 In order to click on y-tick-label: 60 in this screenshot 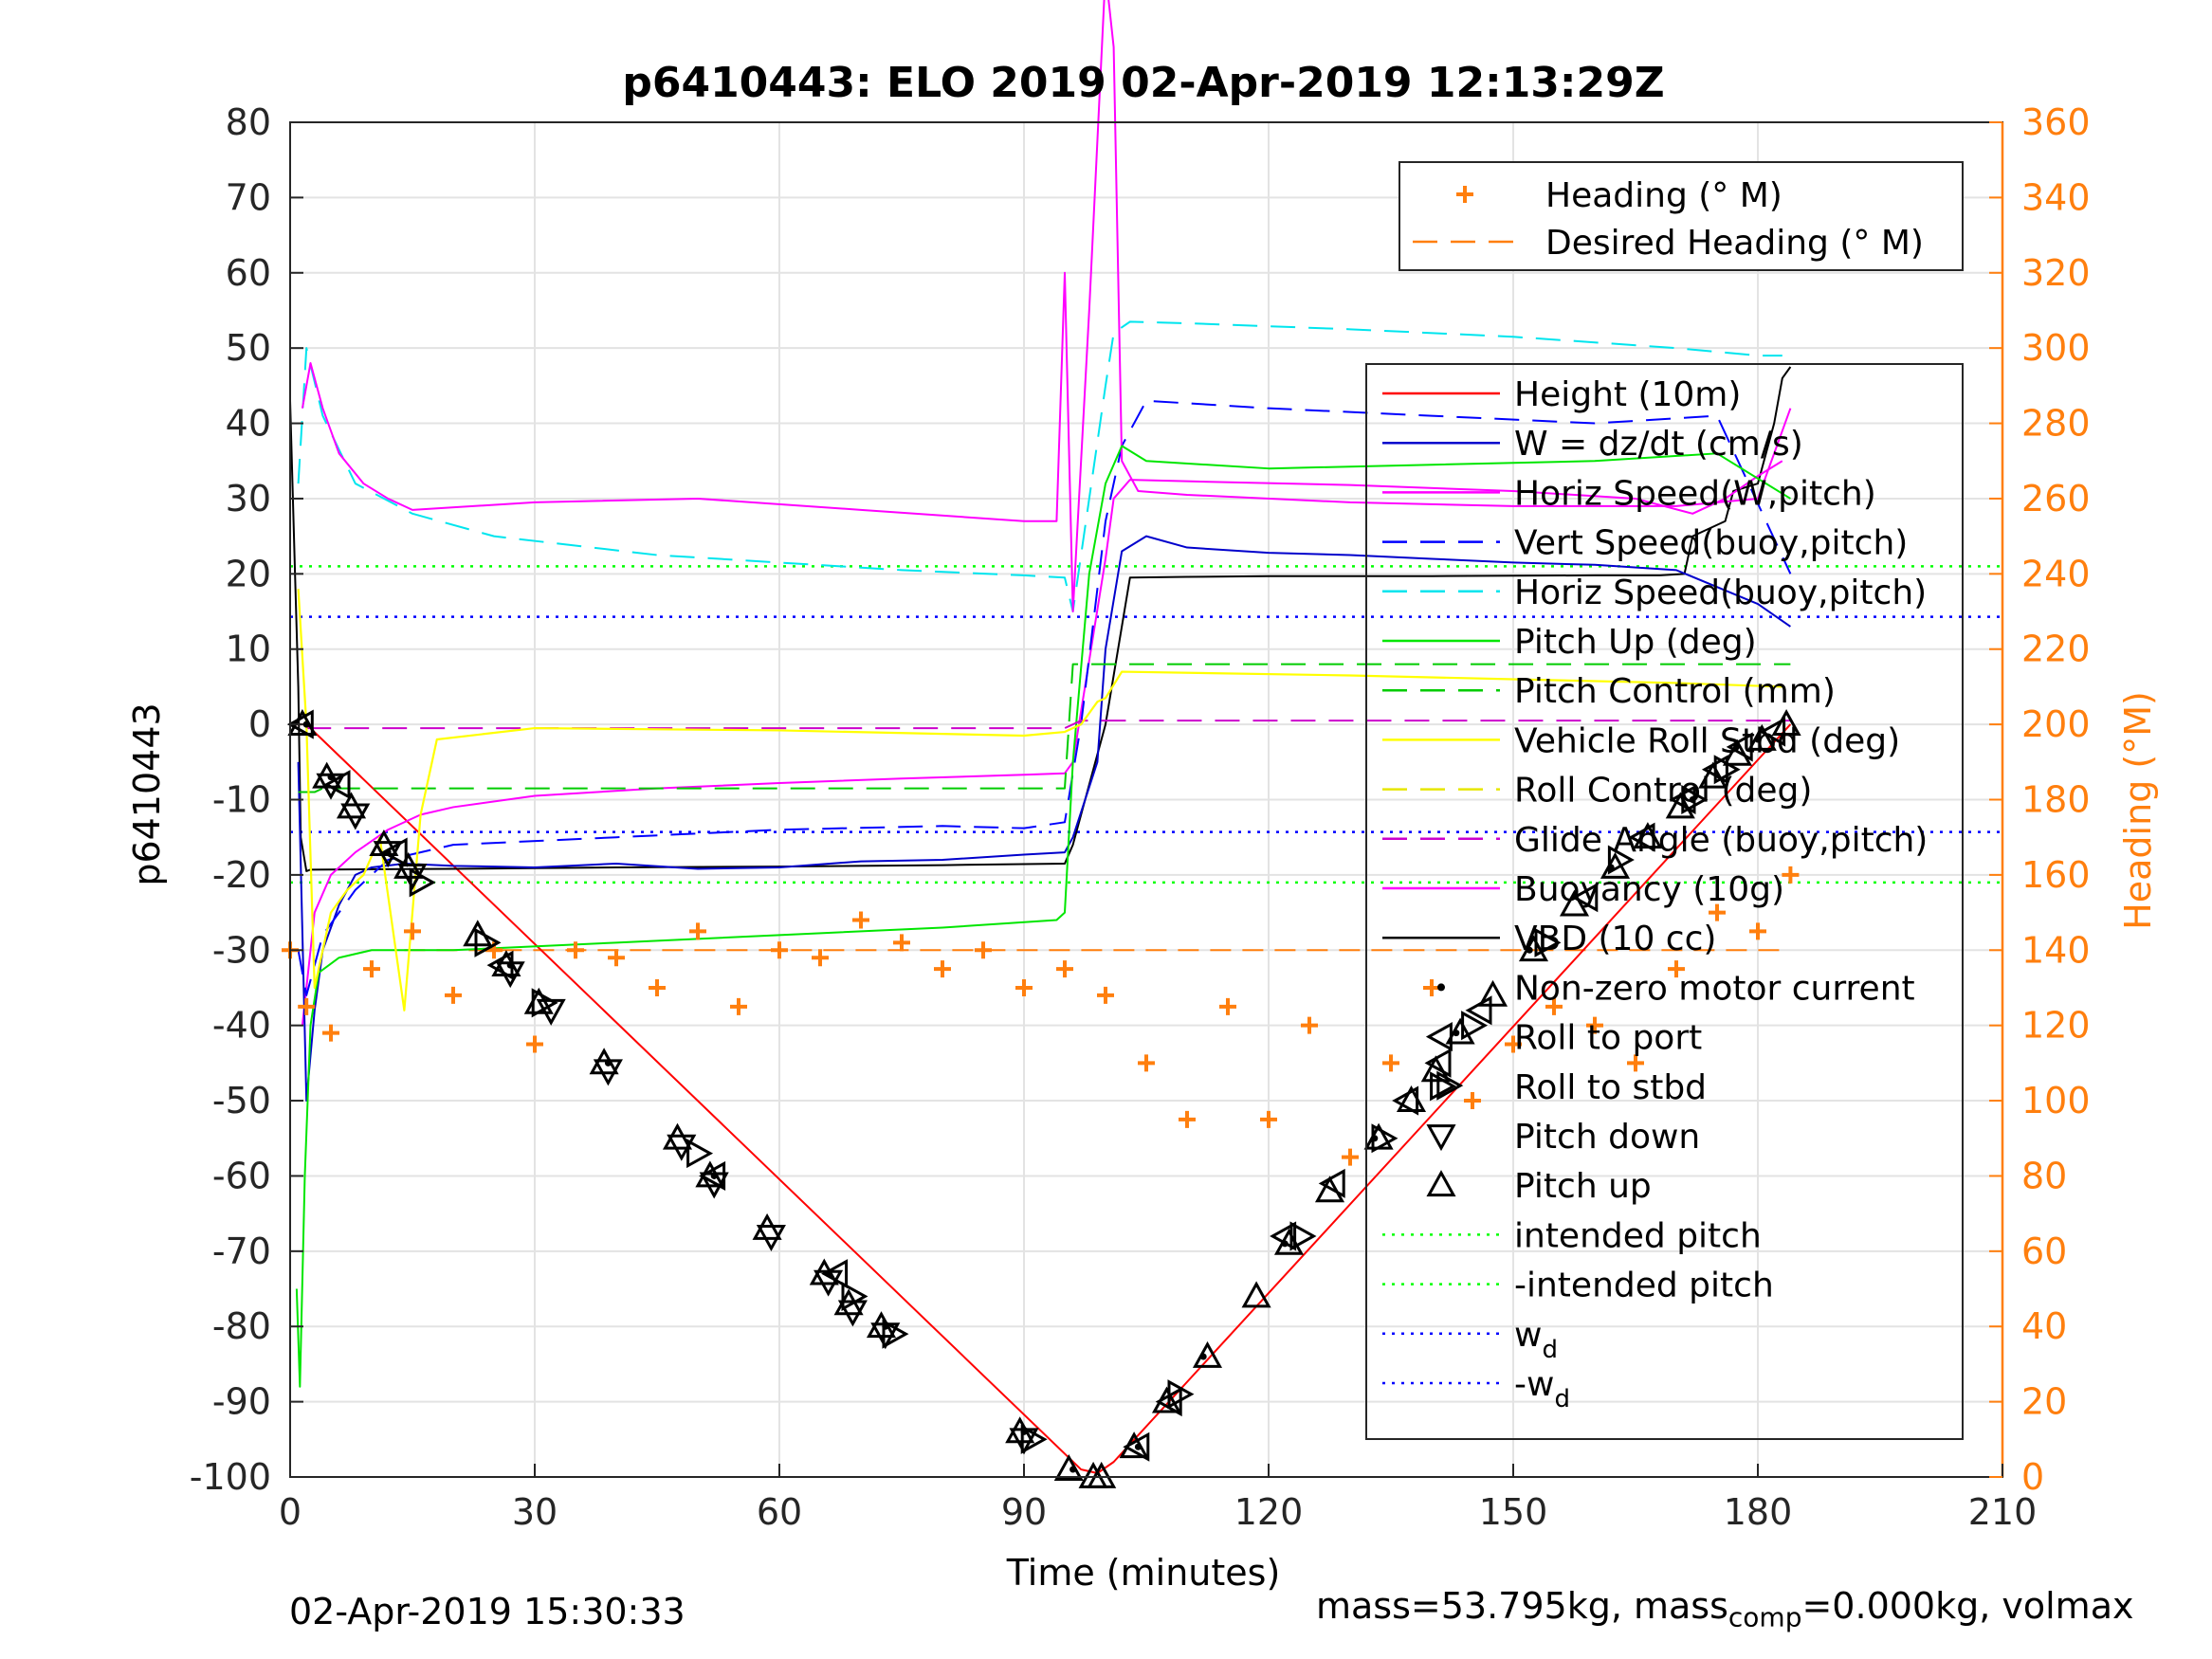, I will do `click(248, 273)`.